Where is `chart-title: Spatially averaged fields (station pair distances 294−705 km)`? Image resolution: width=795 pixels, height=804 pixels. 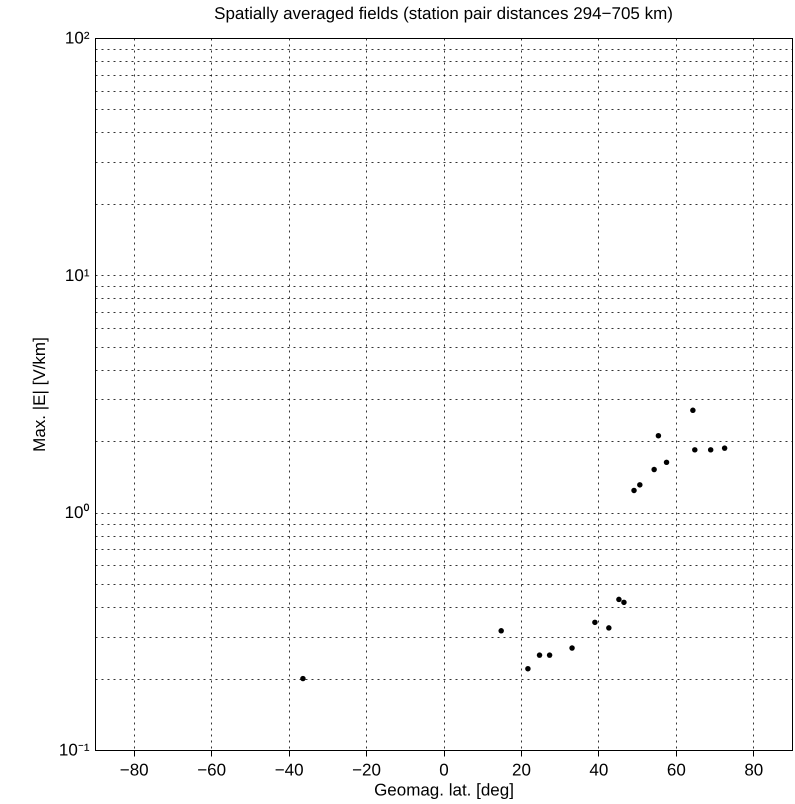 chart-title: Spatially averaged fields (station pair distances 294−705 km) is located at coordinates (443, 13).